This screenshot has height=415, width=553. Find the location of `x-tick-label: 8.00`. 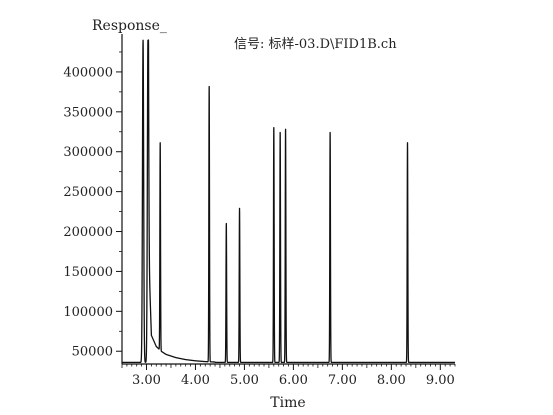

x-tick-label: 8.00 is located at coordinates (391, 380).